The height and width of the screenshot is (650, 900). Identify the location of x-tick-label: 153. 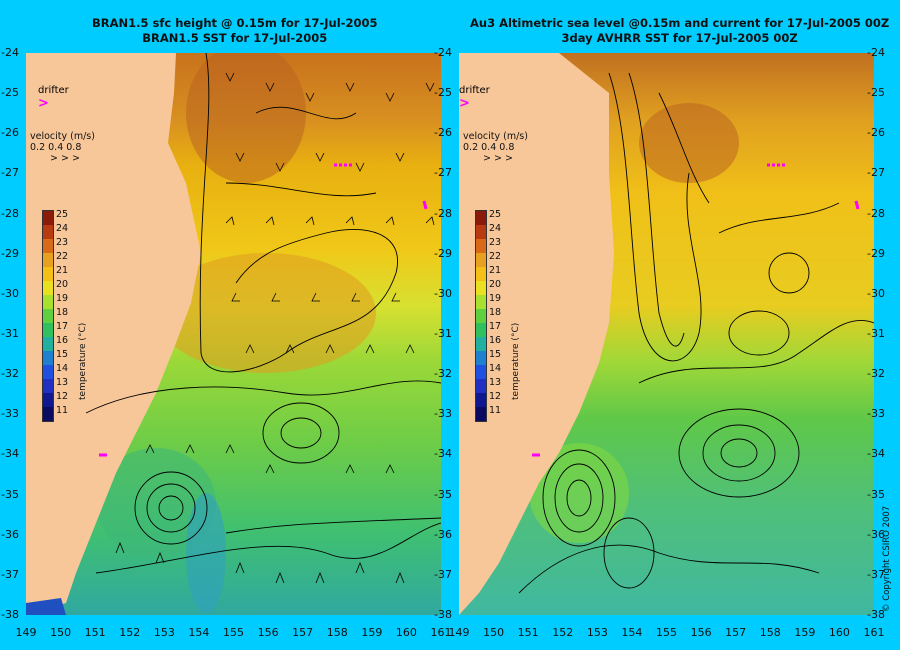
(164, 632).